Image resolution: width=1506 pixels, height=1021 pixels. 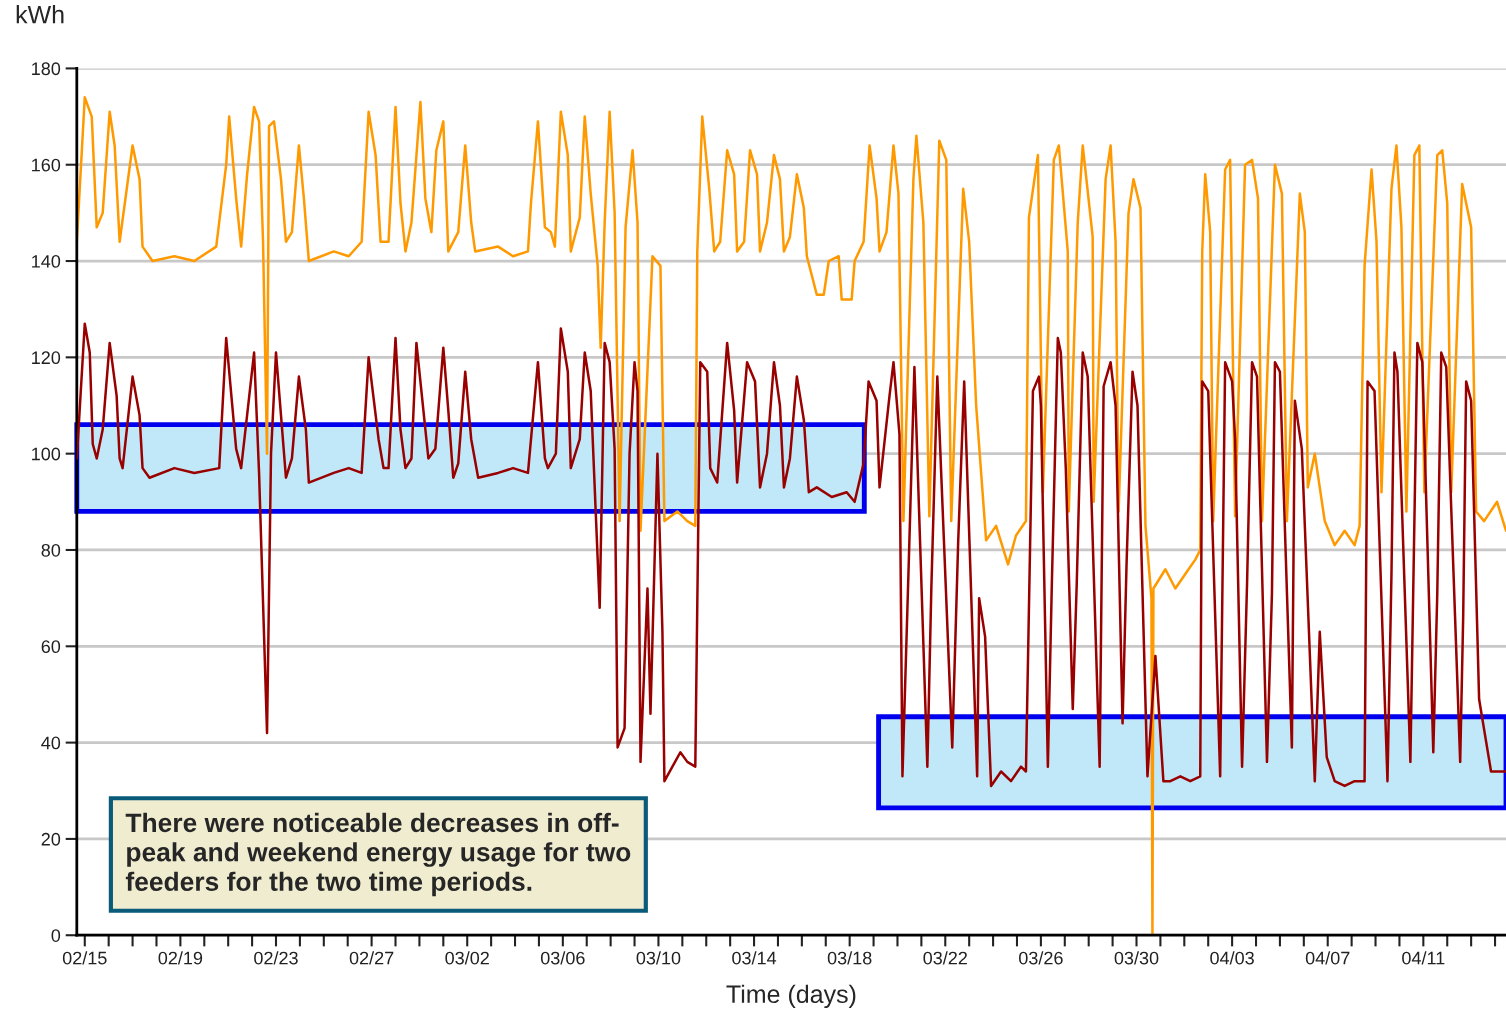 What do you see at coordinates (1327, 958) in the screenshot?
I see `x-tick-label: 04/07` at bounding box center [1327, 958].